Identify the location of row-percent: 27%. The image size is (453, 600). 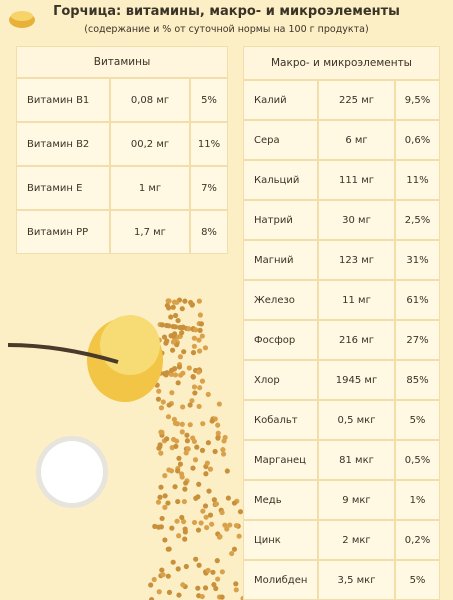
(417, 340).